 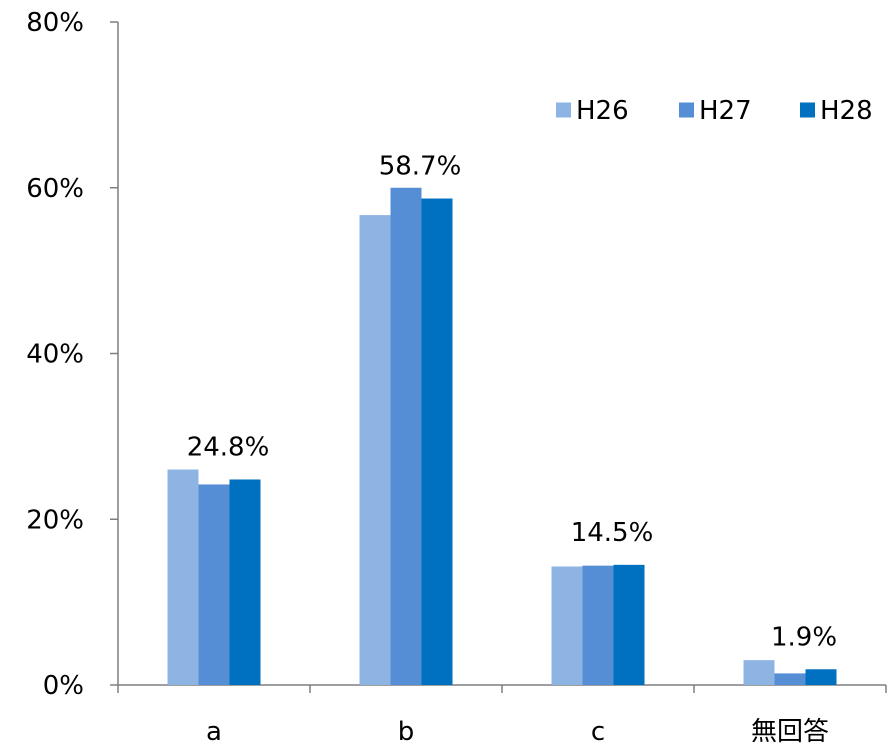 I want to click on legend-label-h26: H26, so click(x=602, y=111).